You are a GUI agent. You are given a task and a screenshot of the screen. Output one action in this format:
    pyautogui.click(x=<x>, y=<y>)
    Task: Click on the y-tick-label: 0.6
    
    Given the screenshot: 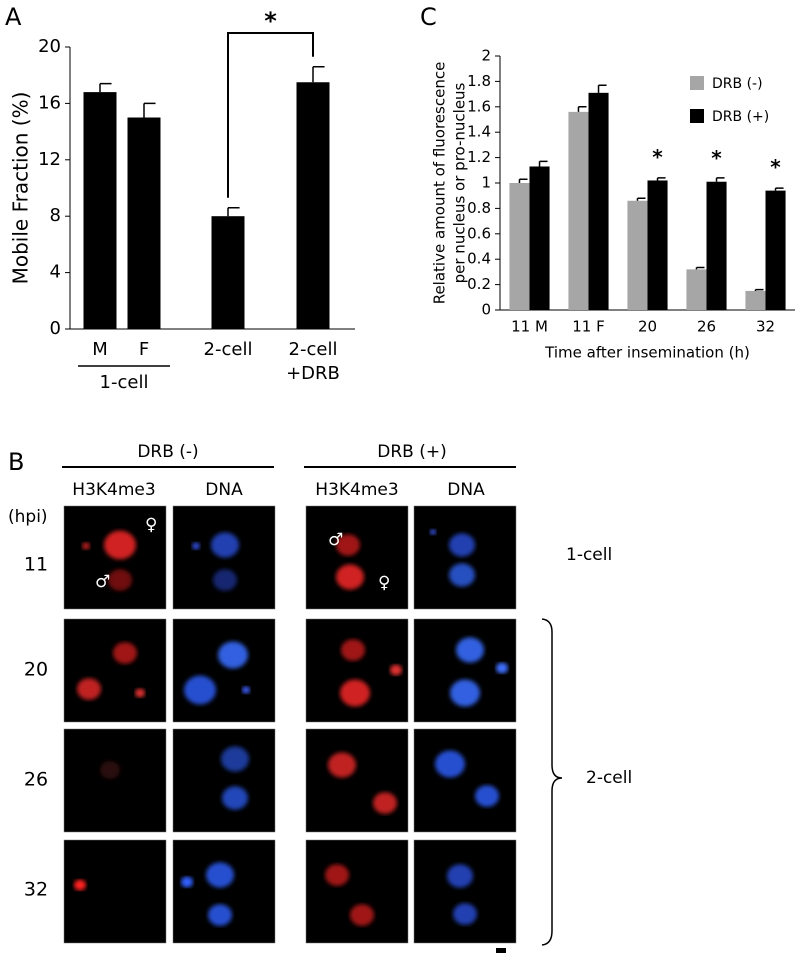 What is the action you would take?
    pyautogui.click(x=479, y=233)
    